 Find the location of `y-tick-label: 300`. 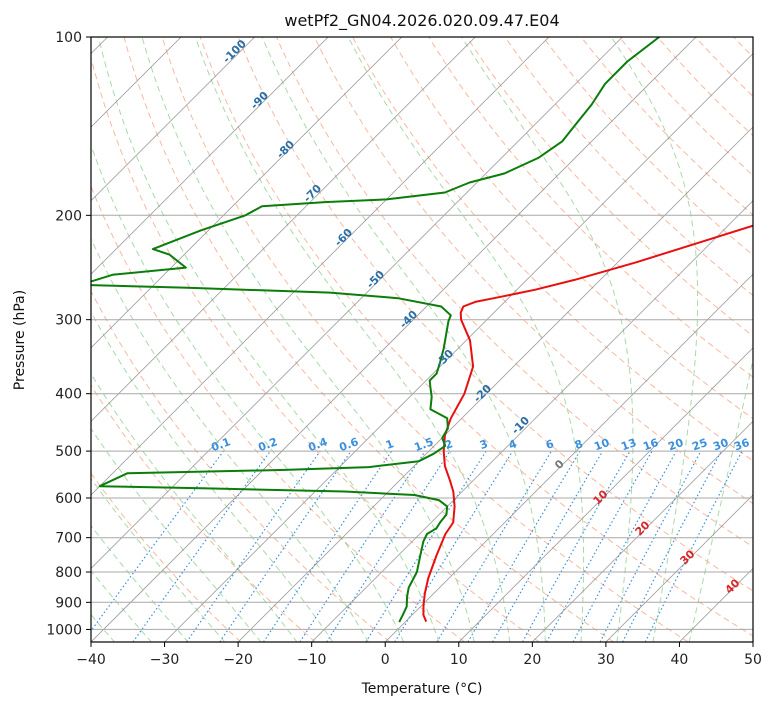

y-tick-label: 300 is located at coordinates (68, 321).